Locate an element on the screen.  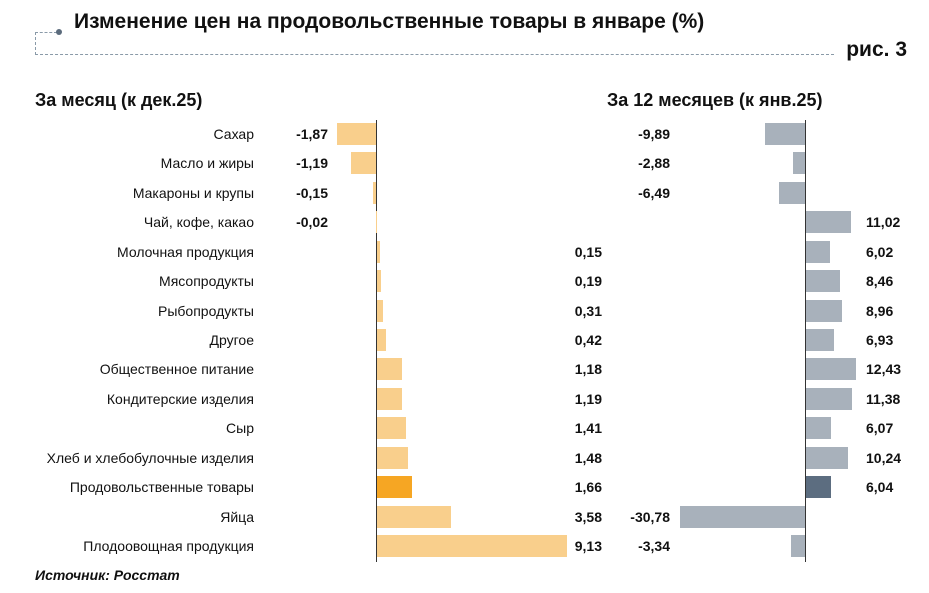
data-label: -3,34 is located at coordinates (654, 546).